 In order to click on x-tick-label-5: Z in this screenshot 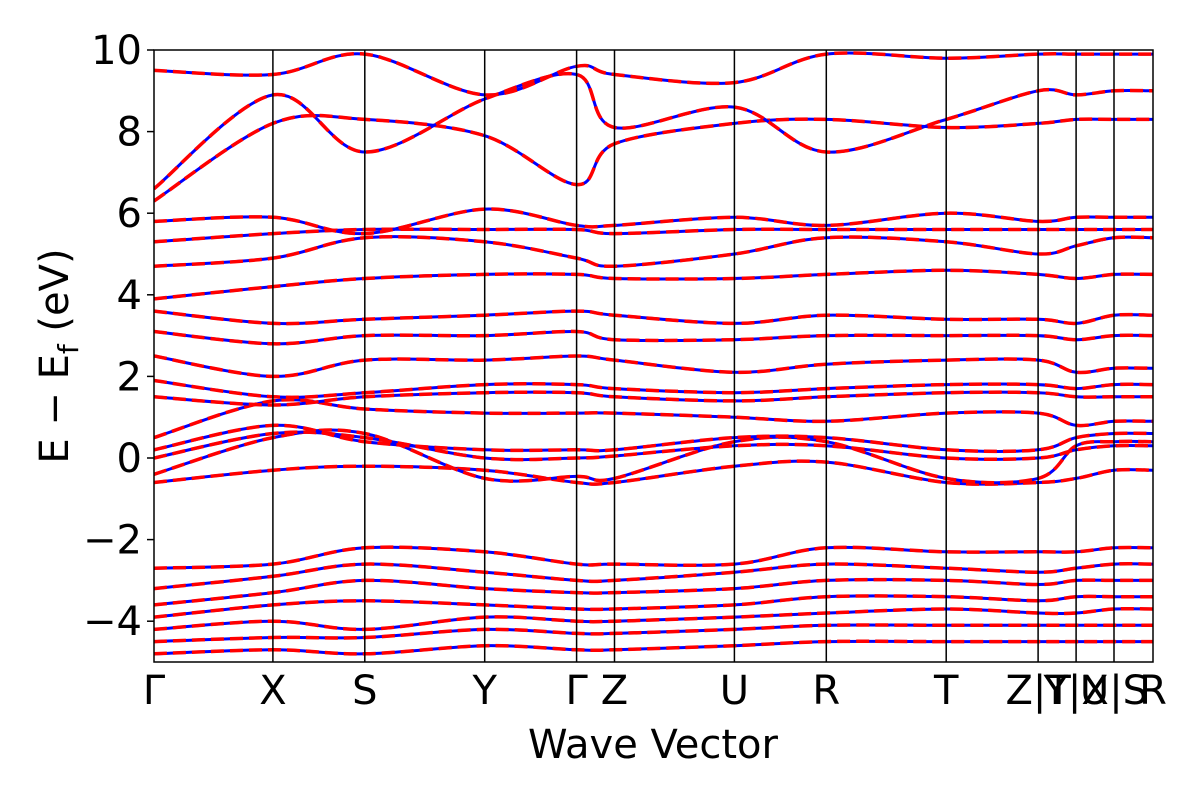, I will do `click(614, 691)`.